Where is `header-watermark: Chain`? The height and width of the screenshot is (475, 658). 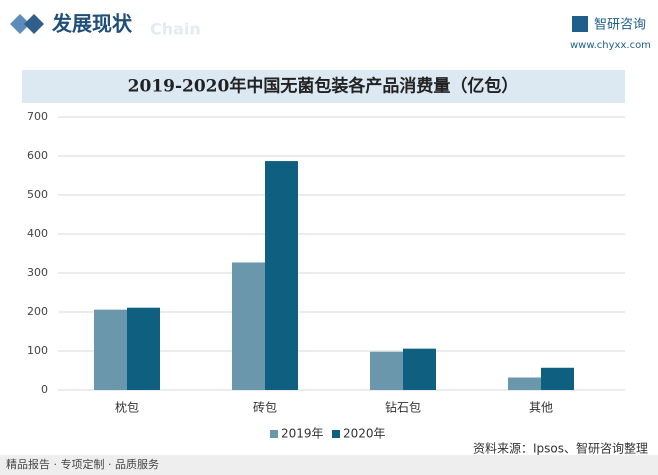 header-watermark: Chain is located at coordinates (175, 29).